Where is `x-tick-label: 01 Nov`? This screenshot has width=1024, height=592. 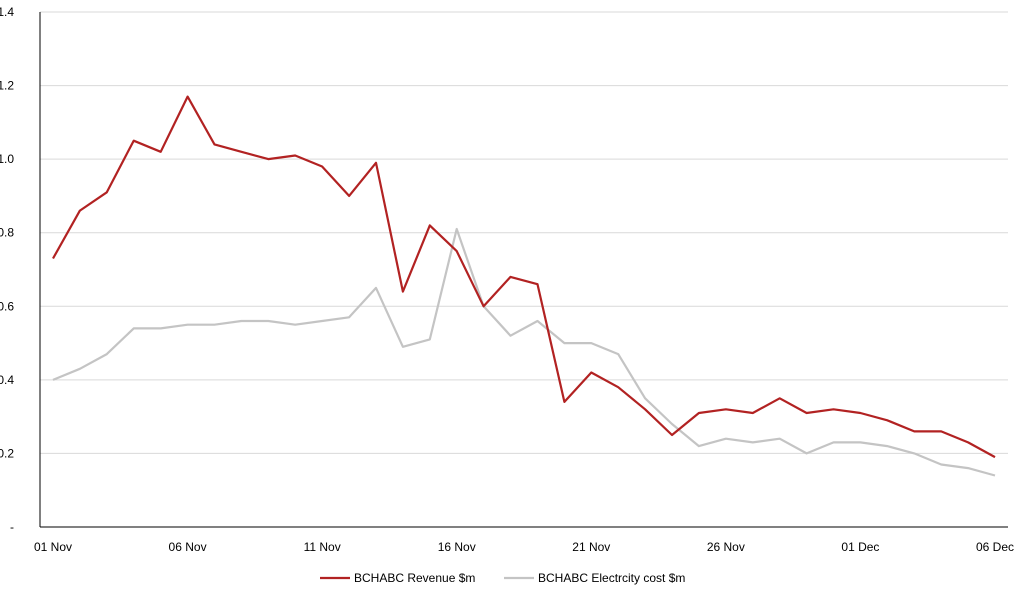
x-tick-label: 01 Nov is located at coordinates (53, 547).